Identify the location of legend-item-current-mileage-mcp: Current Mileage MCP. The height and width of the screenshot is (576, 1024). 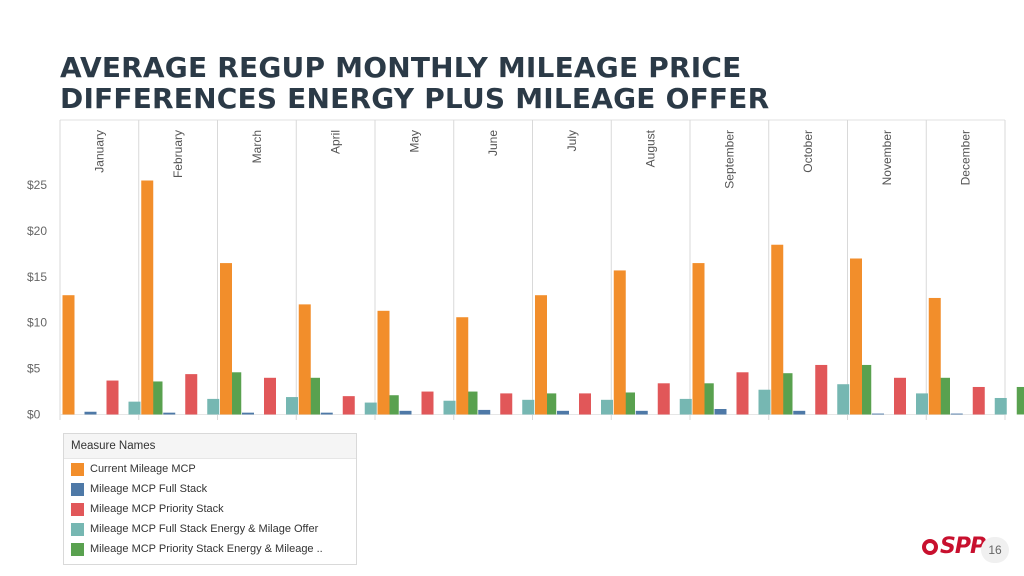
(210, 469).